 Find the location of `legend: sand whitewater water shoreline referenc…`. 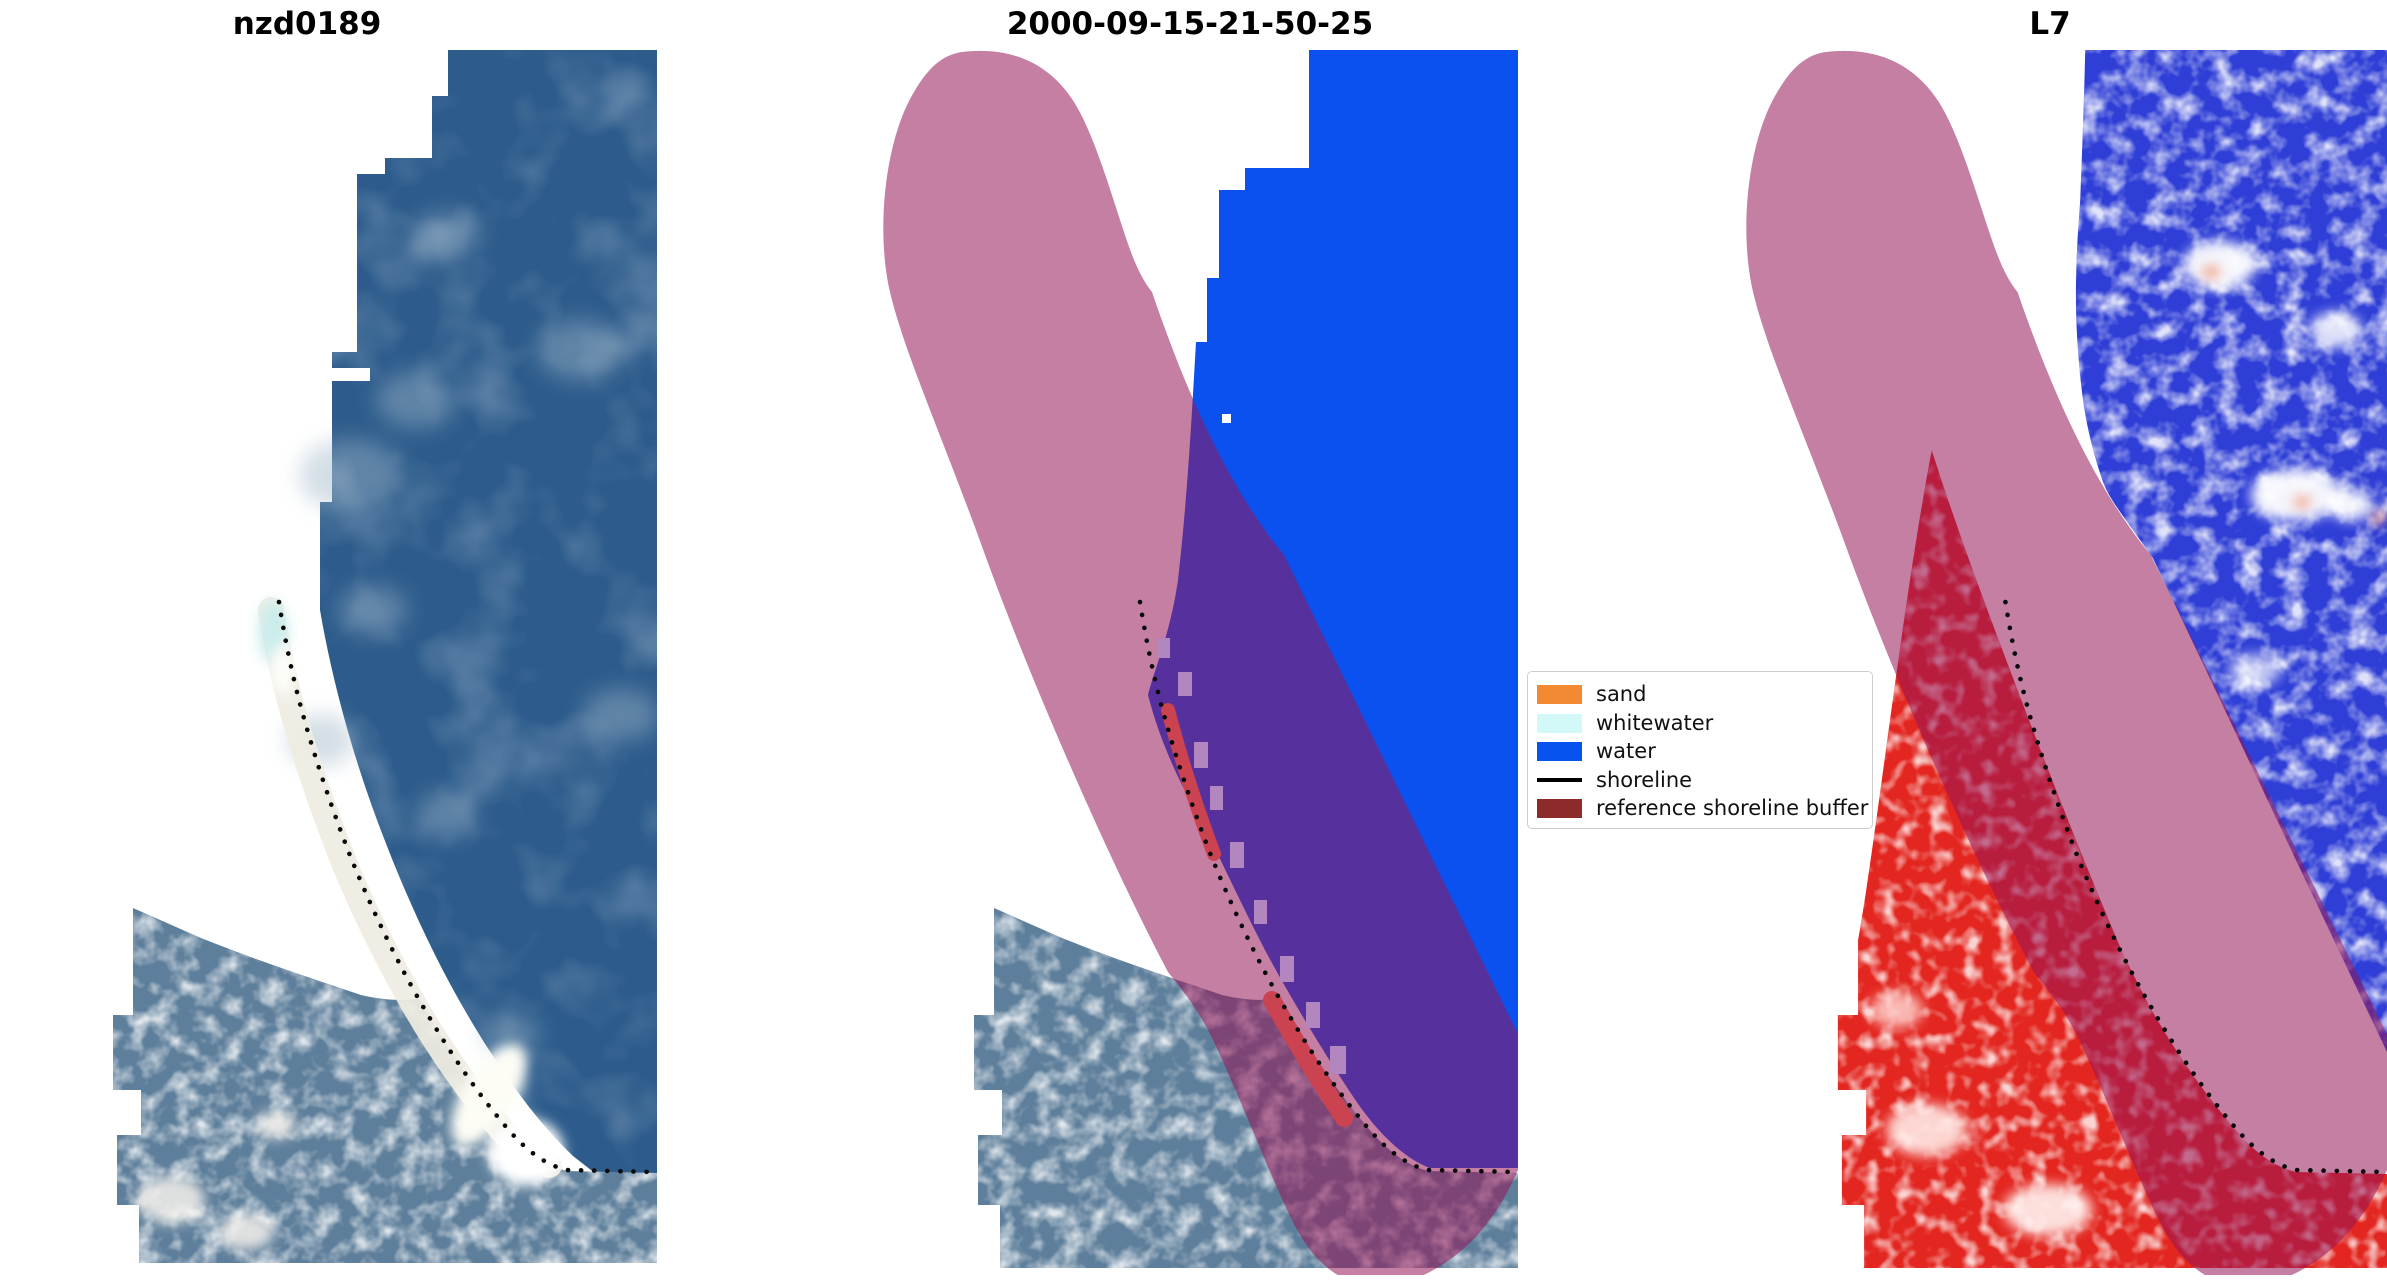

legend: sand whitewater water shoreline referenc… is located at coordinates (1700, 750).